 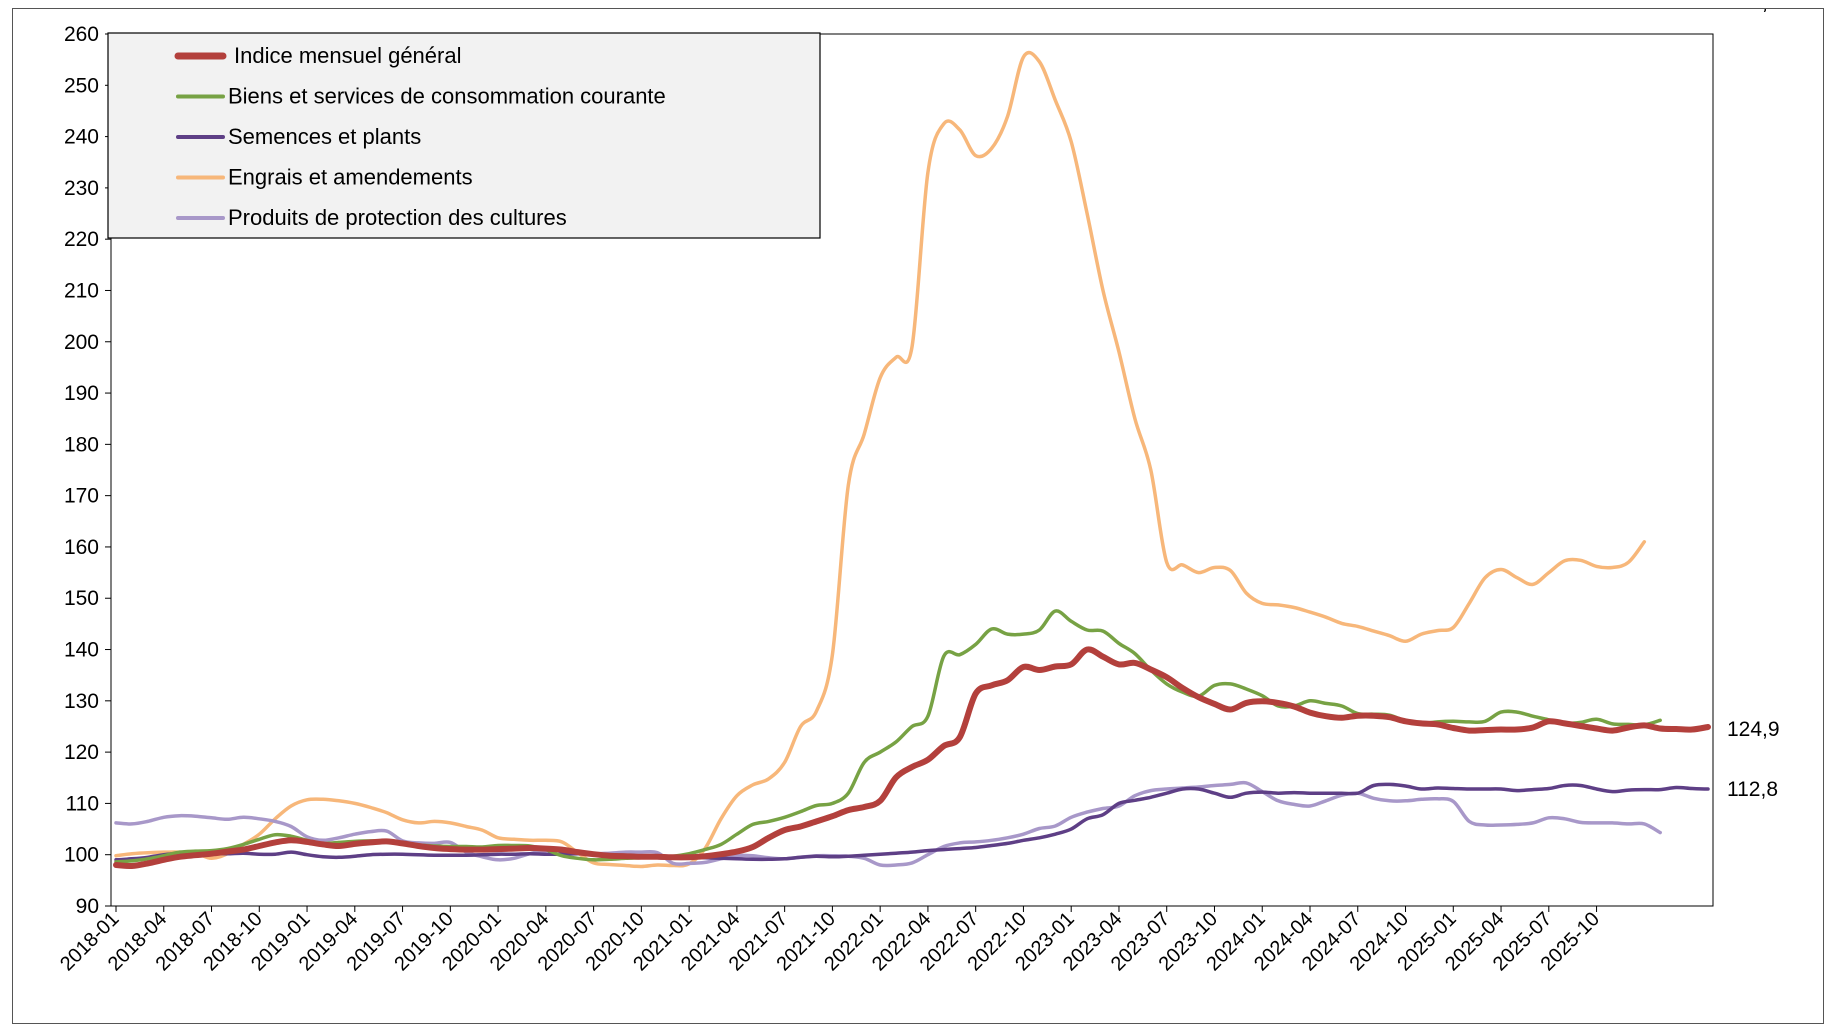 I want to click on y-tick-label: 120, so click(x=81, y=752).